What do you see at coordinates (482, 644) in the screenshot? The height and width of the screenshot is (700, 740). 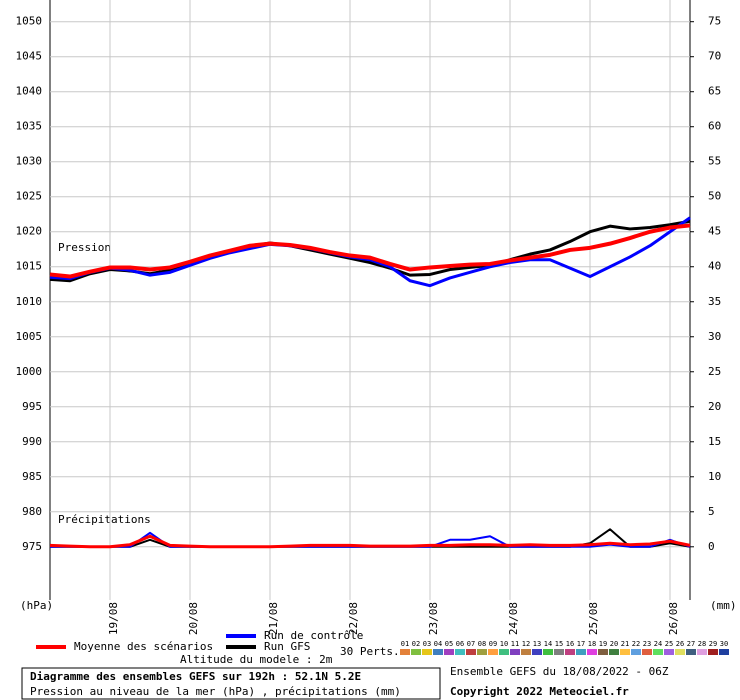 I see `perturbation-label: 08` at bounding box center [482, 644].